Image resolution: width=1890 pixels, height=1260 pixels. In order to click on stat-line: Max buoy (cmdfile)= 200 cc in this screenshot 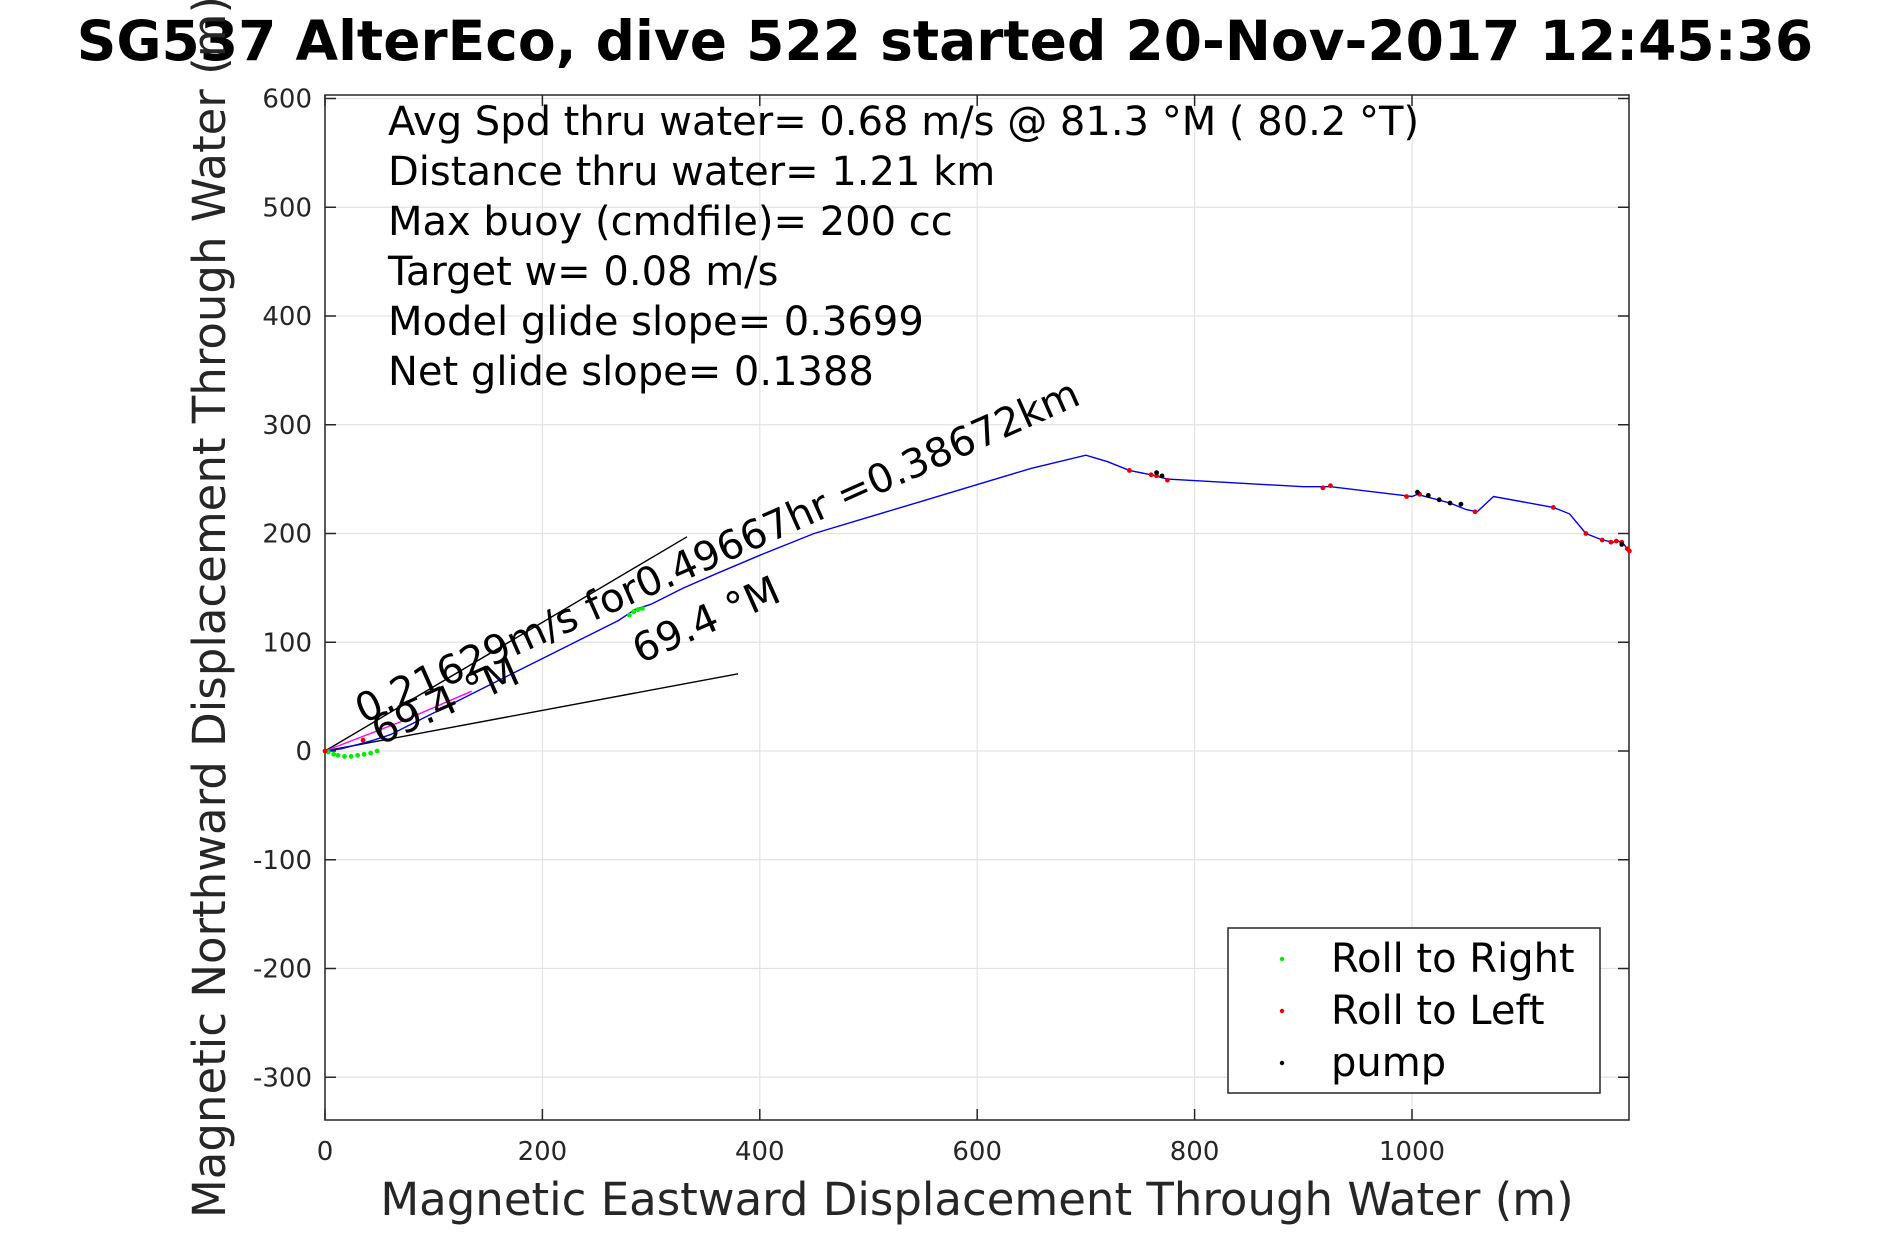, I will do `click(670, 222)`.